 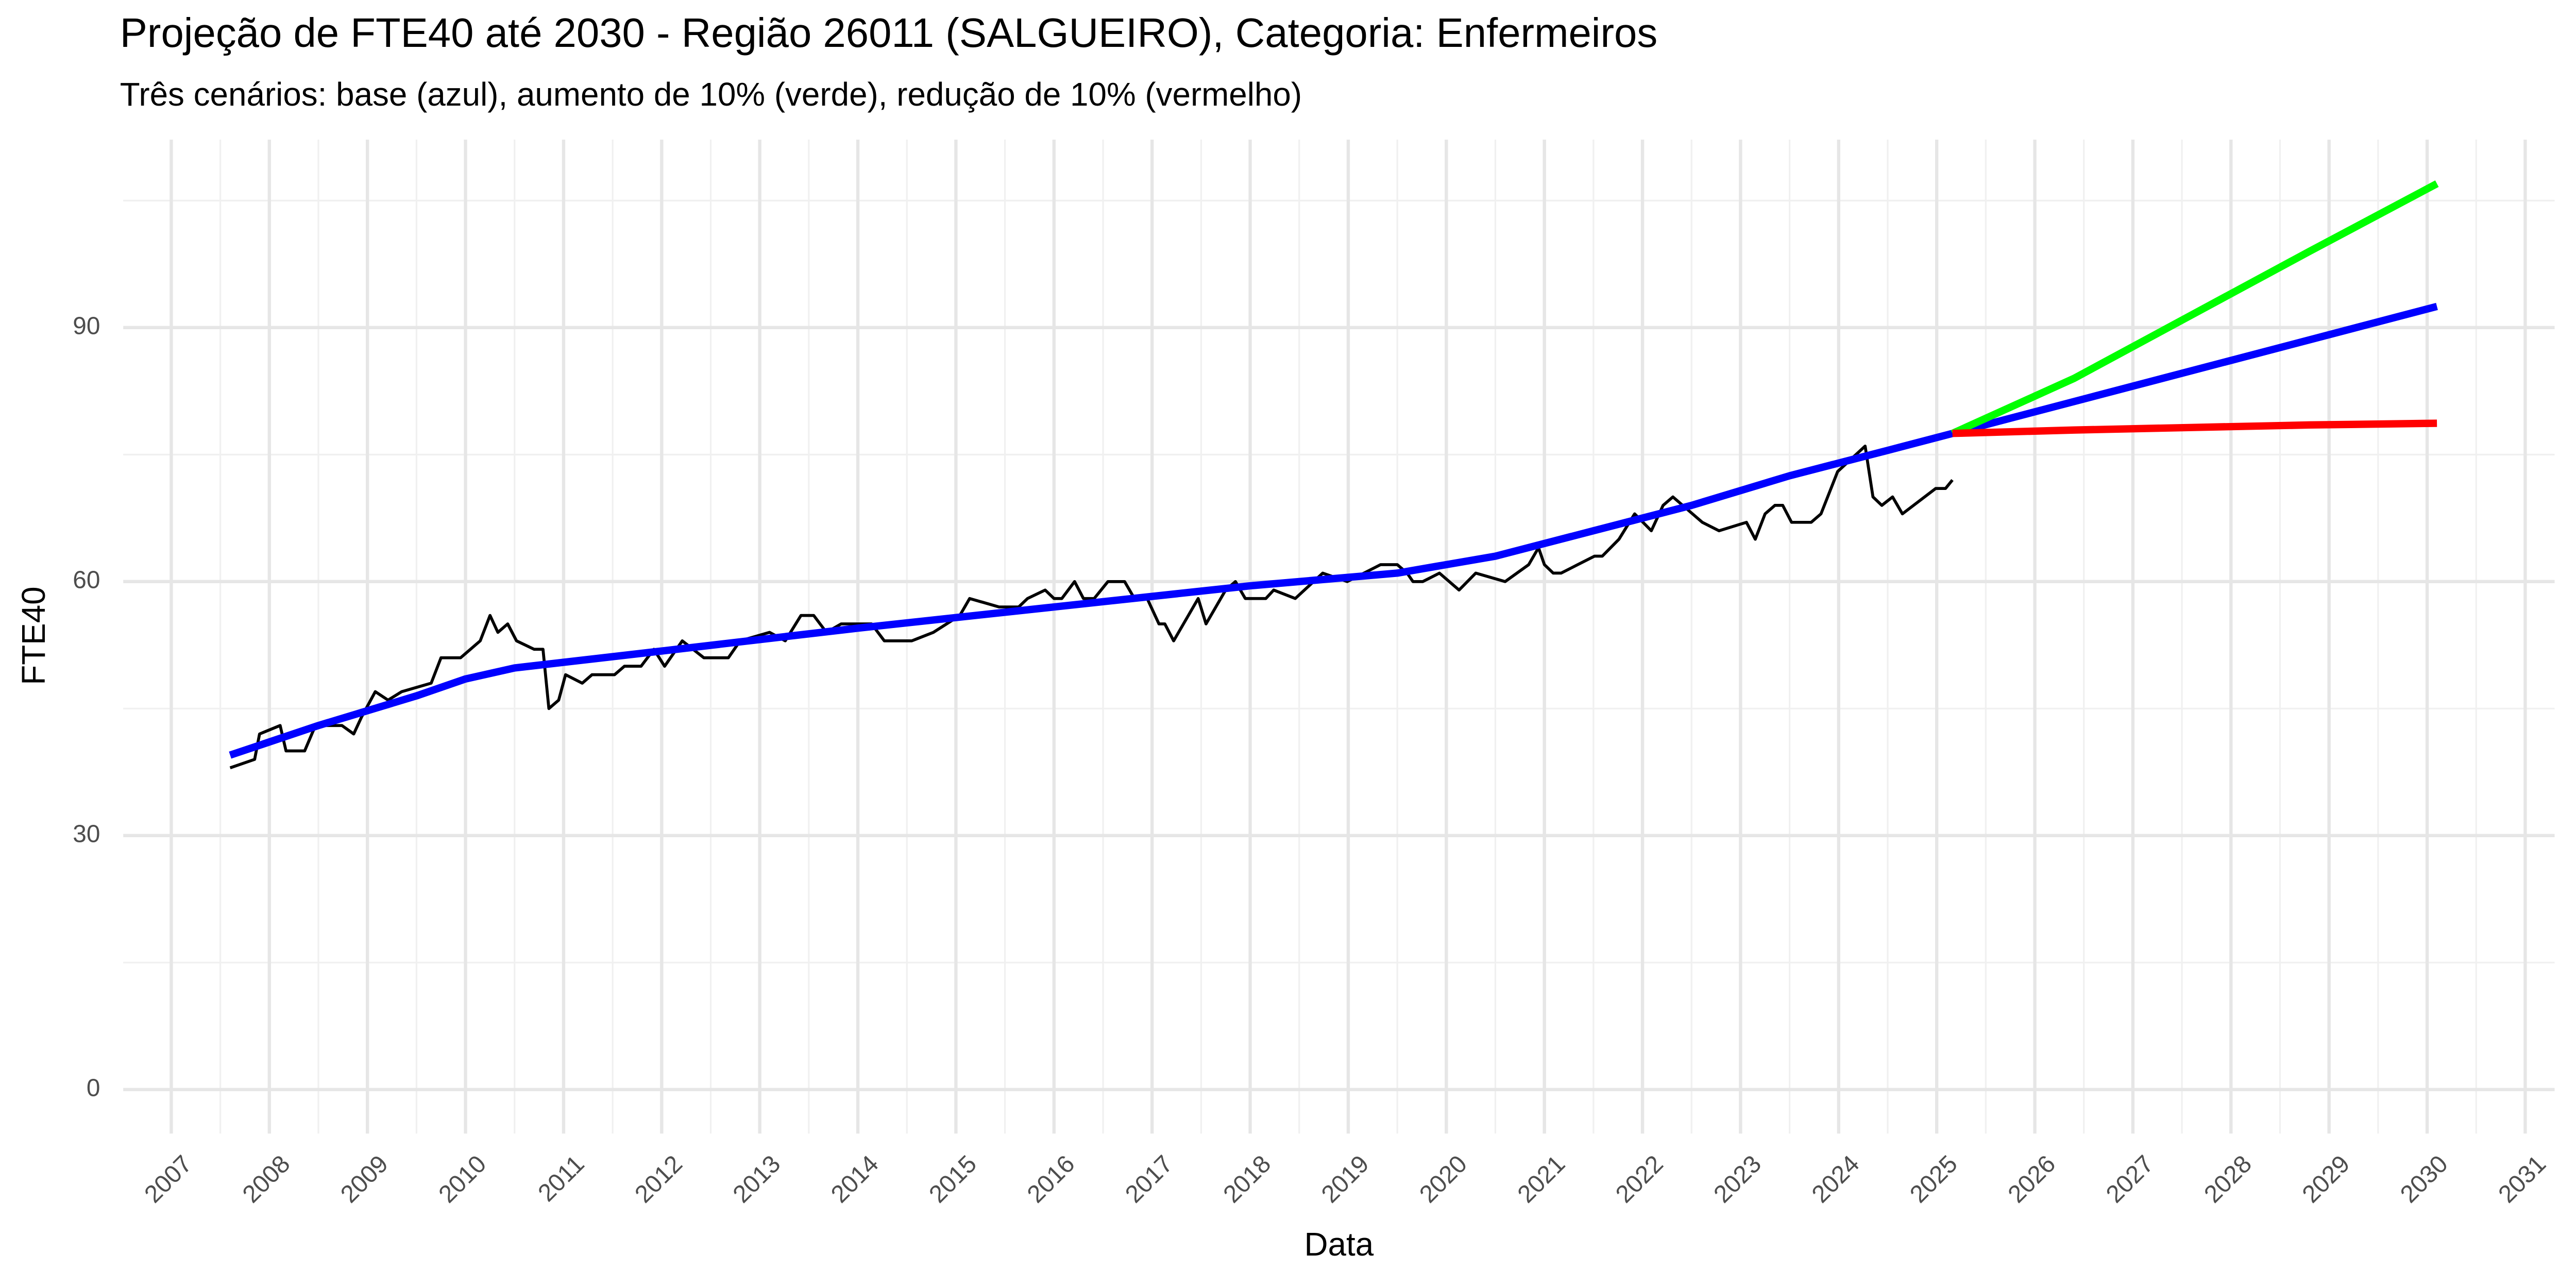 I want to click on x-axis-label: Data, so click(x=1339, y=1244).